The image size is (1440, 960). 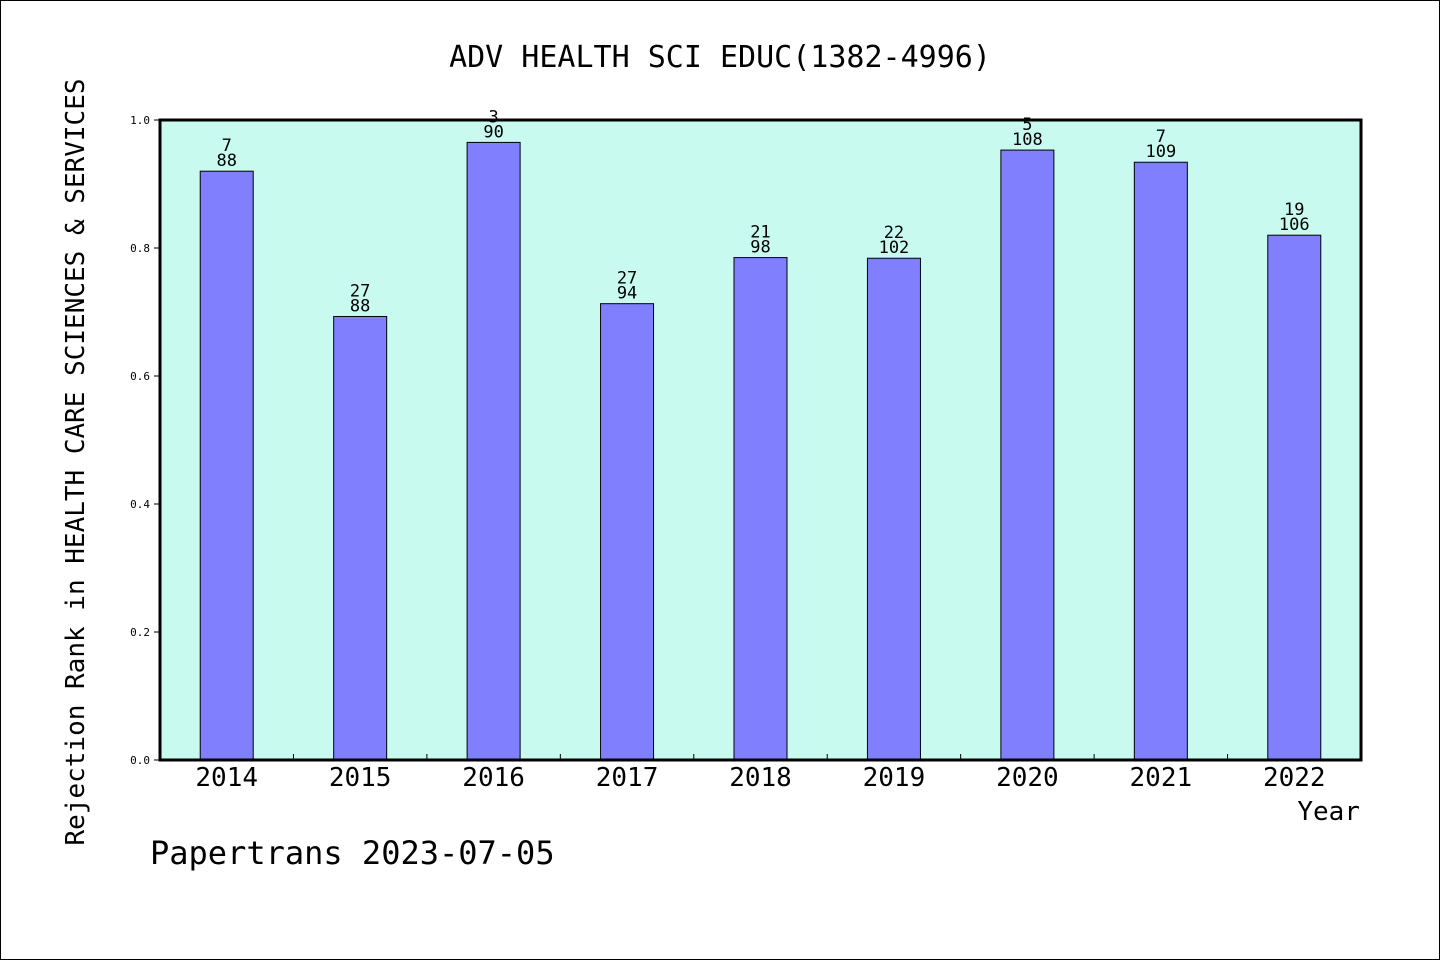 What do you see at coordinates (760, 248) in the screenshot?
I see `bar-label-bottom: 98` at bounding box center [760, 248].